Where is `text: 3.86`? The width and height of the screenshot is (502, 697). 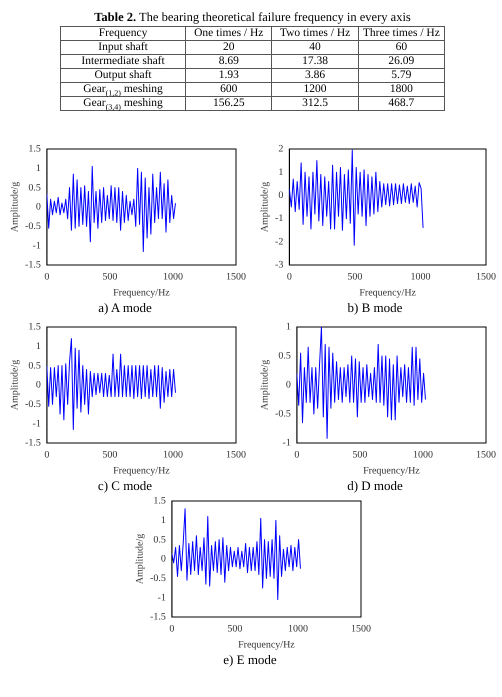 text: 3.86 is located at coordinates (315, 76).